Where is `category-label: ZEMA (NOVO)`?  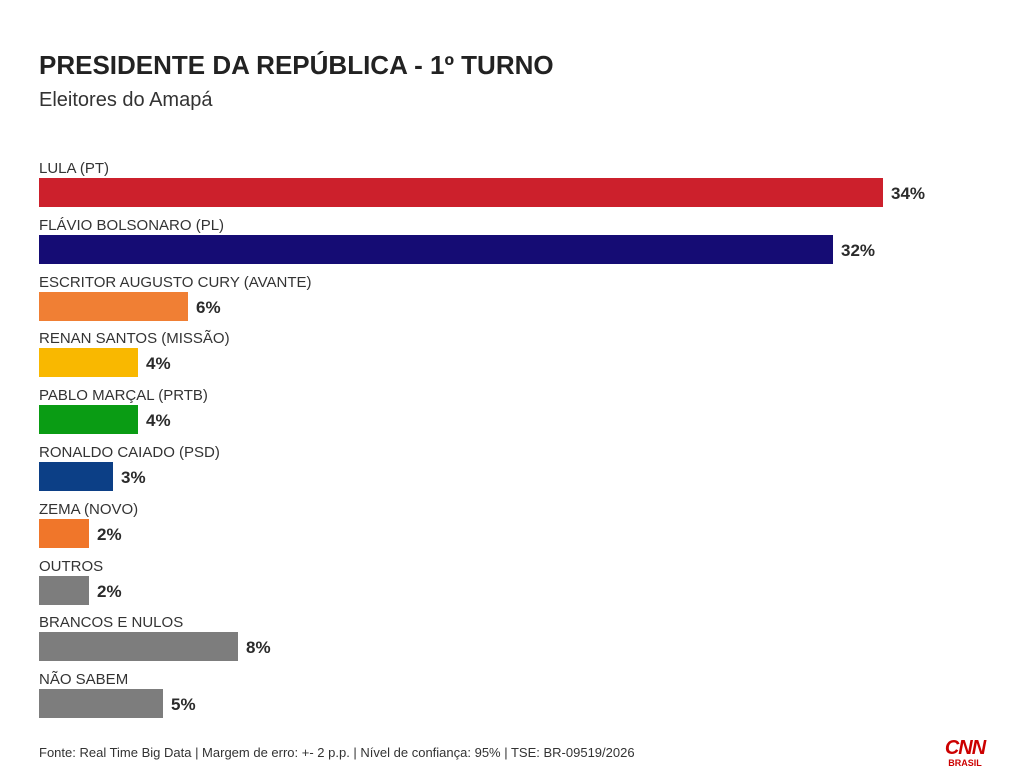 category-label: ZEMA (NOVO) is located at coordinates (89, 509).